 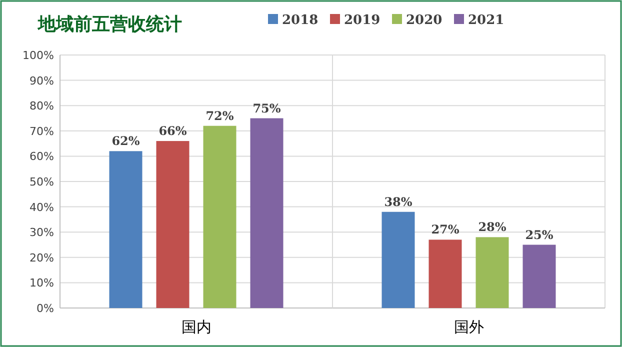 What do you see at coordinates (220, 115) in the screenshot?
I see `data-label: 72%` at bounding box center [220, 115].